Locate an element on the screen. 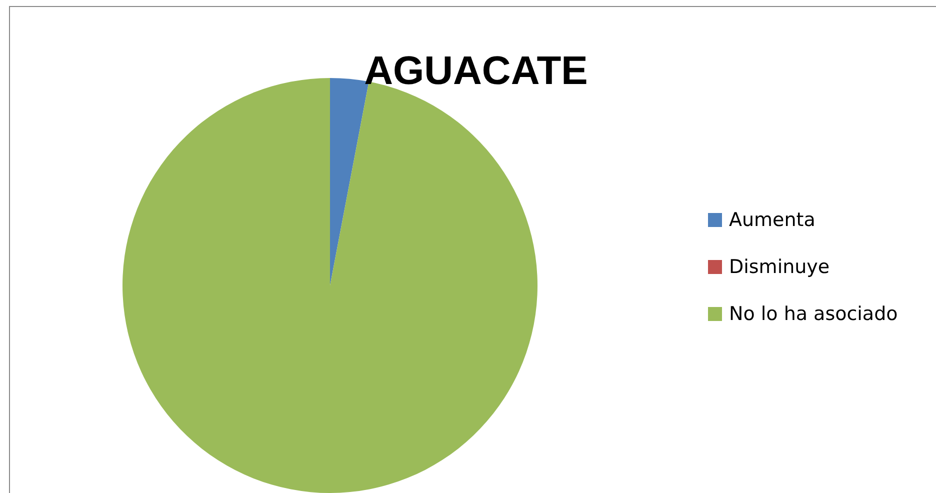 The width and height of the screenshot is (936, 493). chart-title: AGUACATE is located at coordinates (476, 71).